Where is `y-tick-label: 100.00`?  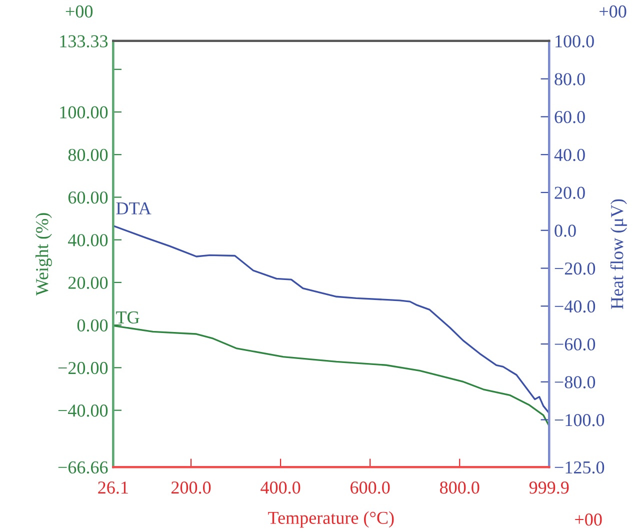 y-tick-label: 100.00 is located at coordinates (84, 112).